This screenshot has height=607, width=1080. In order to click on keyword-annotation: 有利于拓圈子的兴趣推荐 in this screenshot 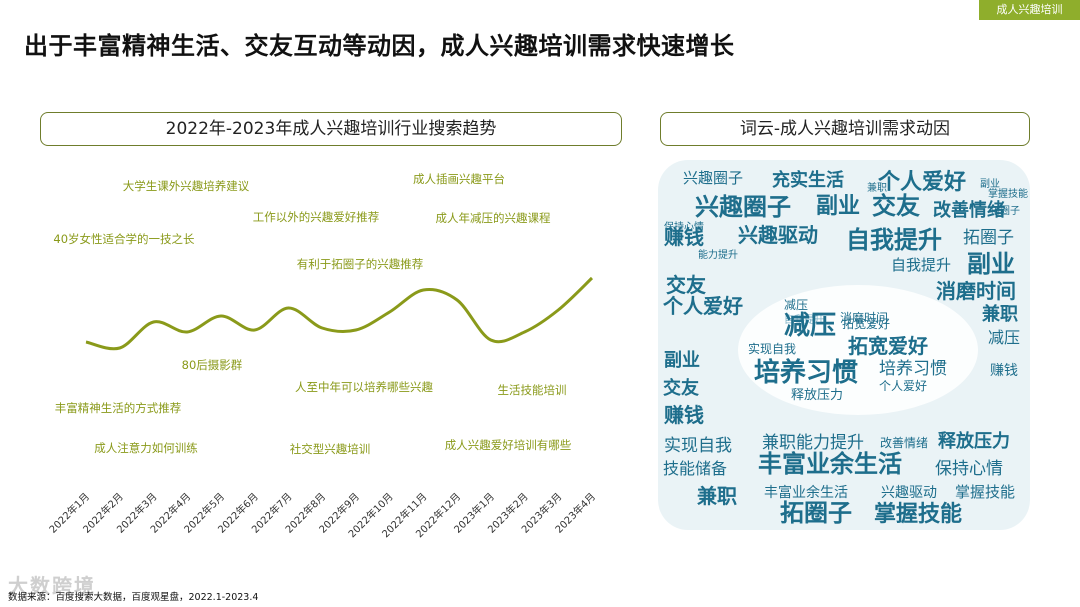, I will do `click(360, 264)`.